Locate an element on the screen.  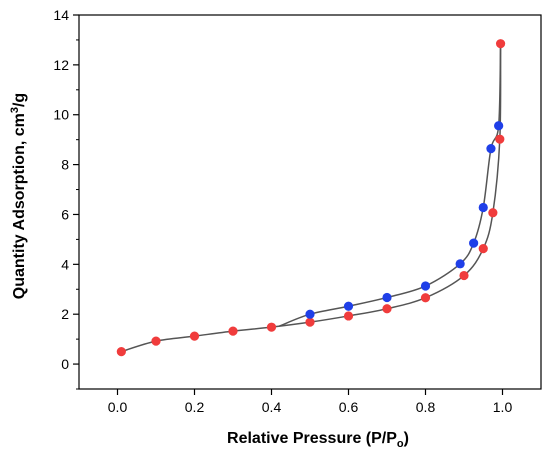
y-tick-label: 4 is located at coordinates (65, 264).